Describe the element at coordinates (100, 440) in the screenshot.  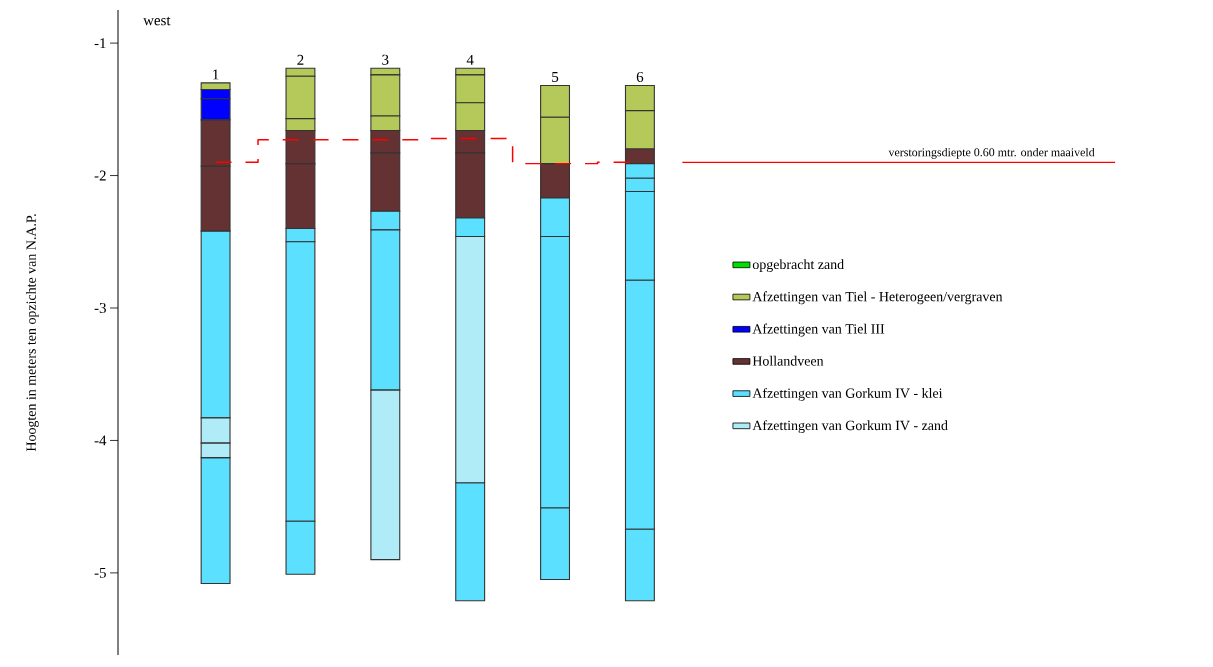
I see `y-tick-label: -4` at that location.